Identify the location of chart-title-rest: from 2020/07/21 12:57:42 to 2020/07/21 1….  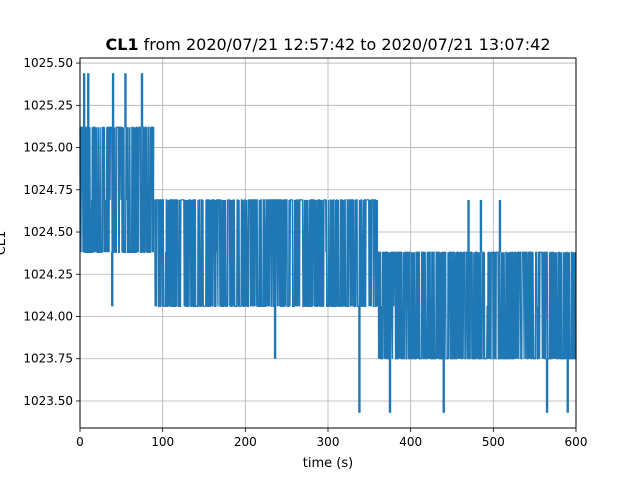
(345, 44).